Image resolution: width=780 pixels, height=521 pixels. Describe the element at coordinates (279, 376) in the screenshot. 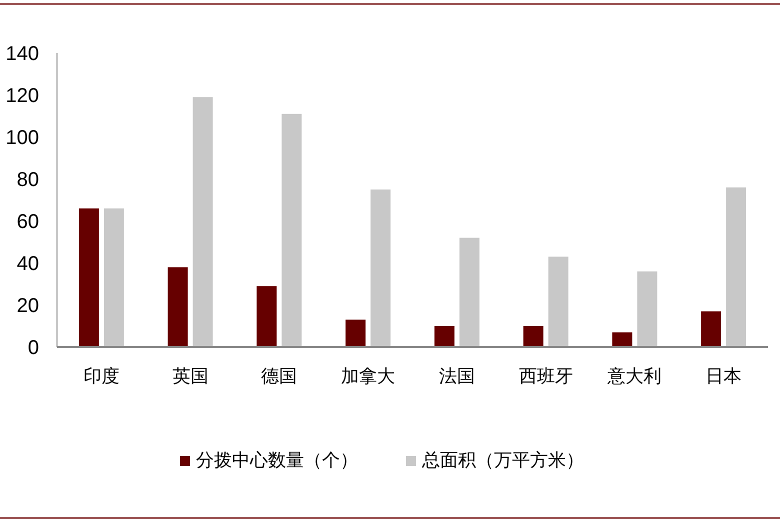

I see `x-tick-label: 德国` at that location.